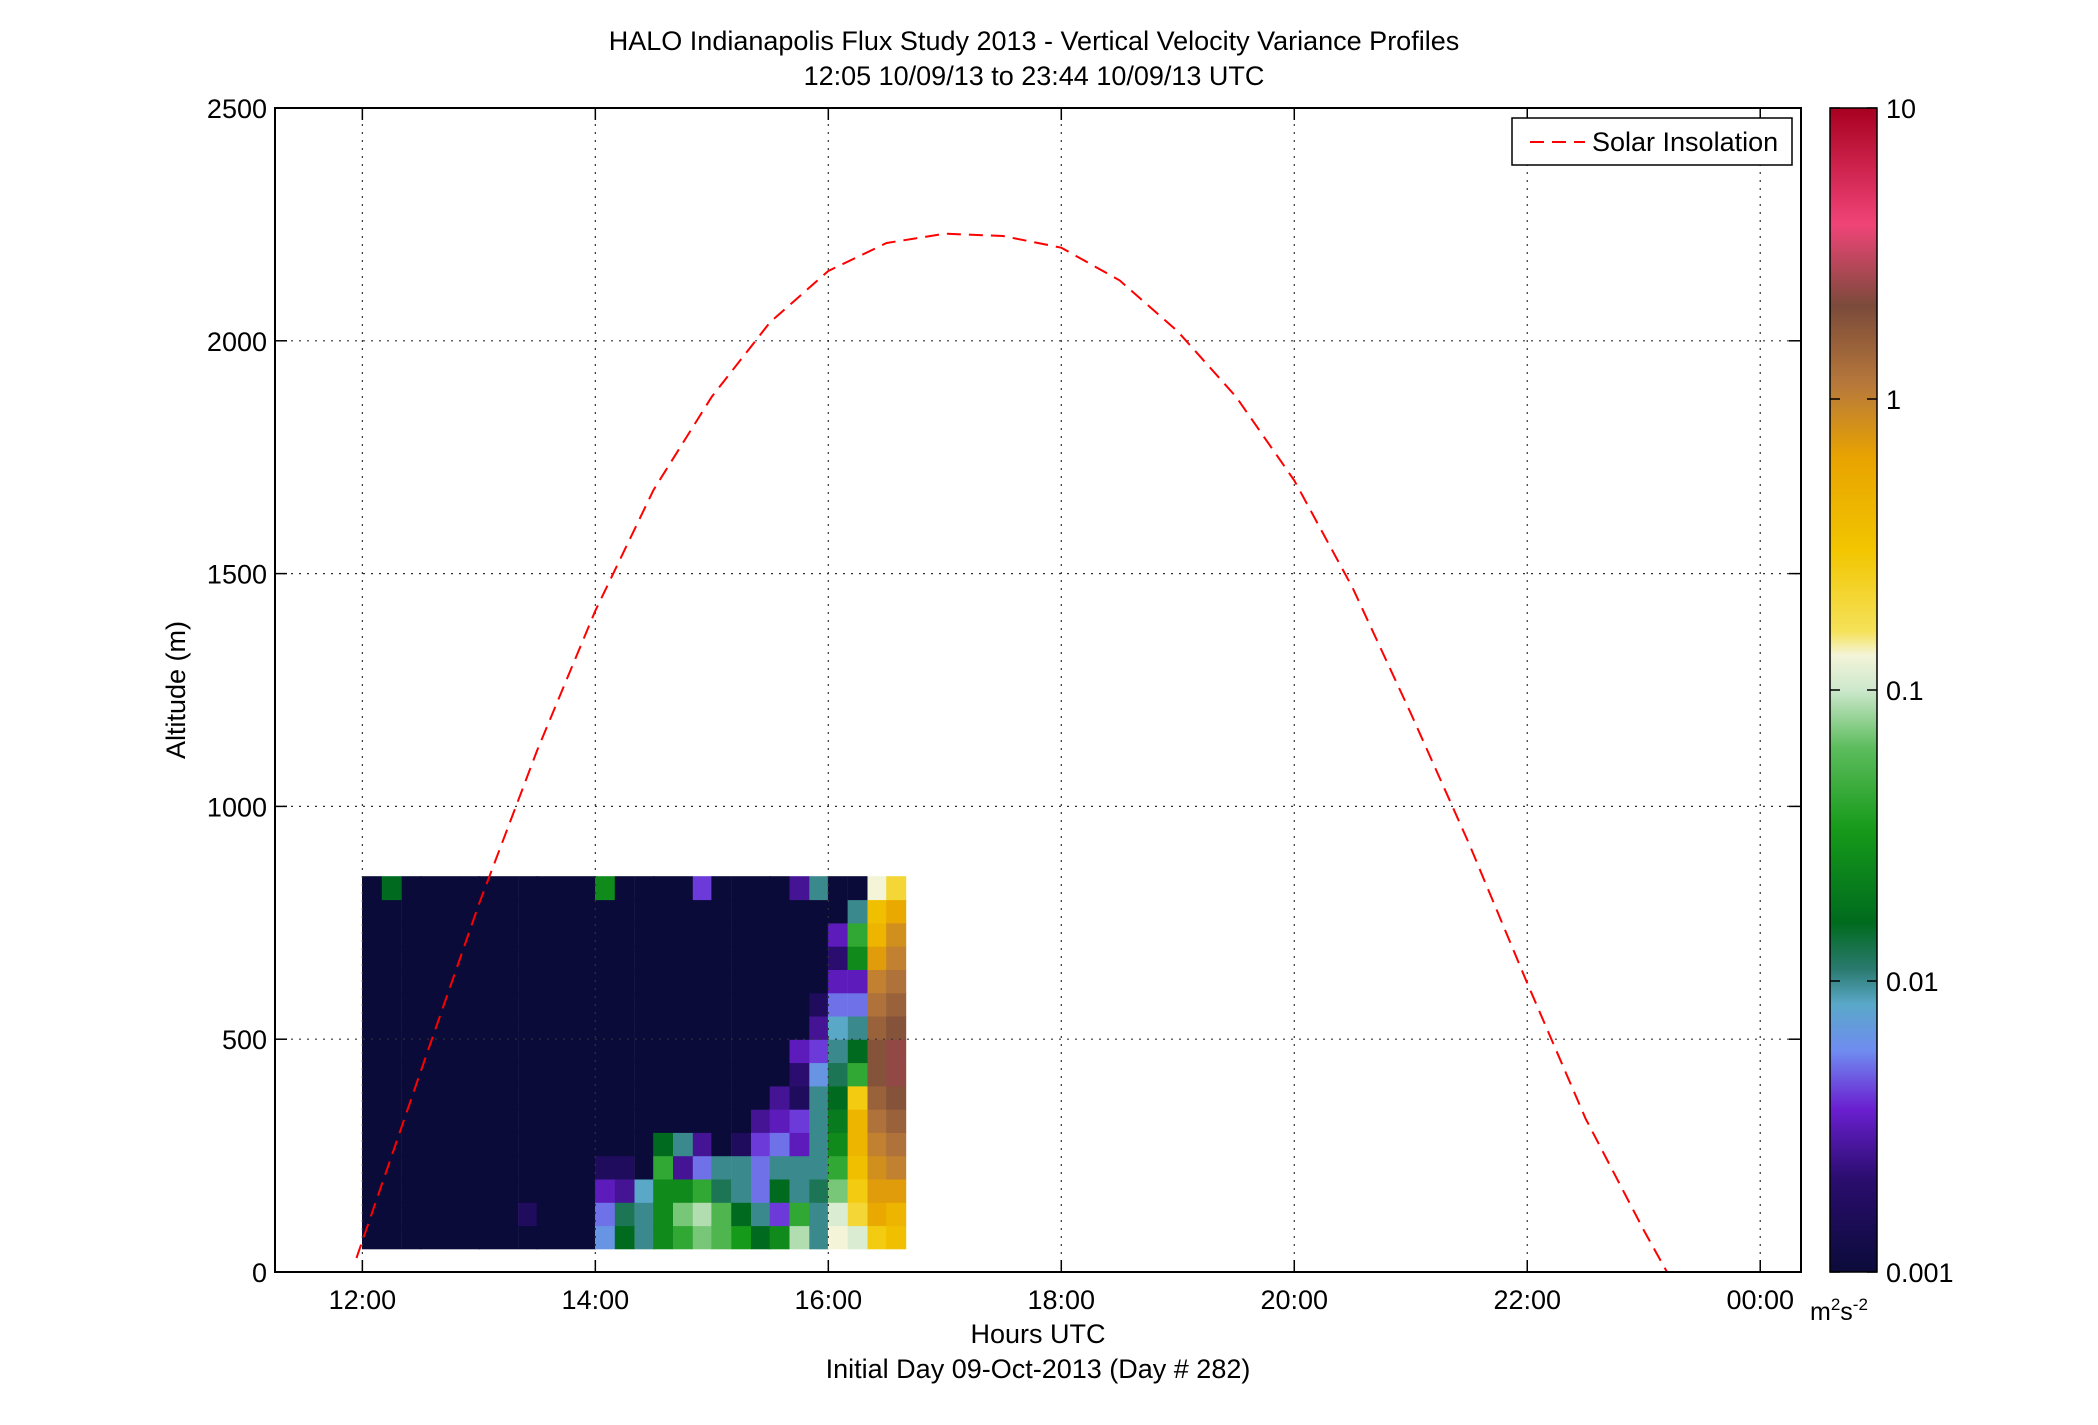  I want to click on colorbar-unit-label: m2s-2, so click(1839, 1310).